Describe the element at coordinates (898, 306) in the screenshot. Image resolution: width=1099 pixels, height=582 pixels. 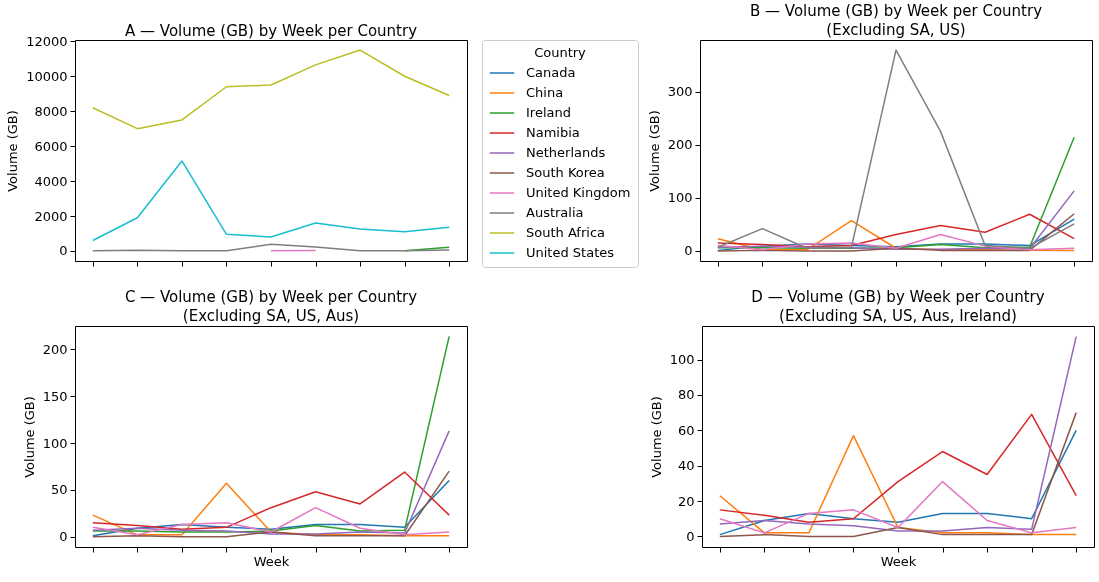
I see `chart-title: D — Volume (GB) by Week per Country (Excluding SA, US, Aus, Ireland)` at that location.